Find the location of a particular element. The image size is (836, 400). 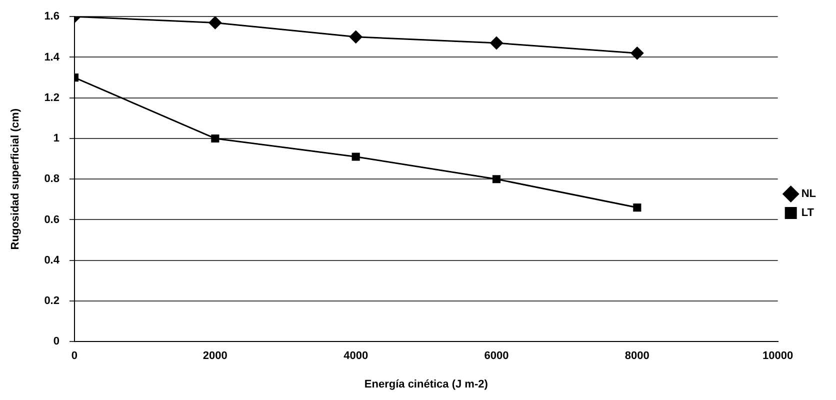

y-tick-label: 0.8 is located at coordinates (52, 179).